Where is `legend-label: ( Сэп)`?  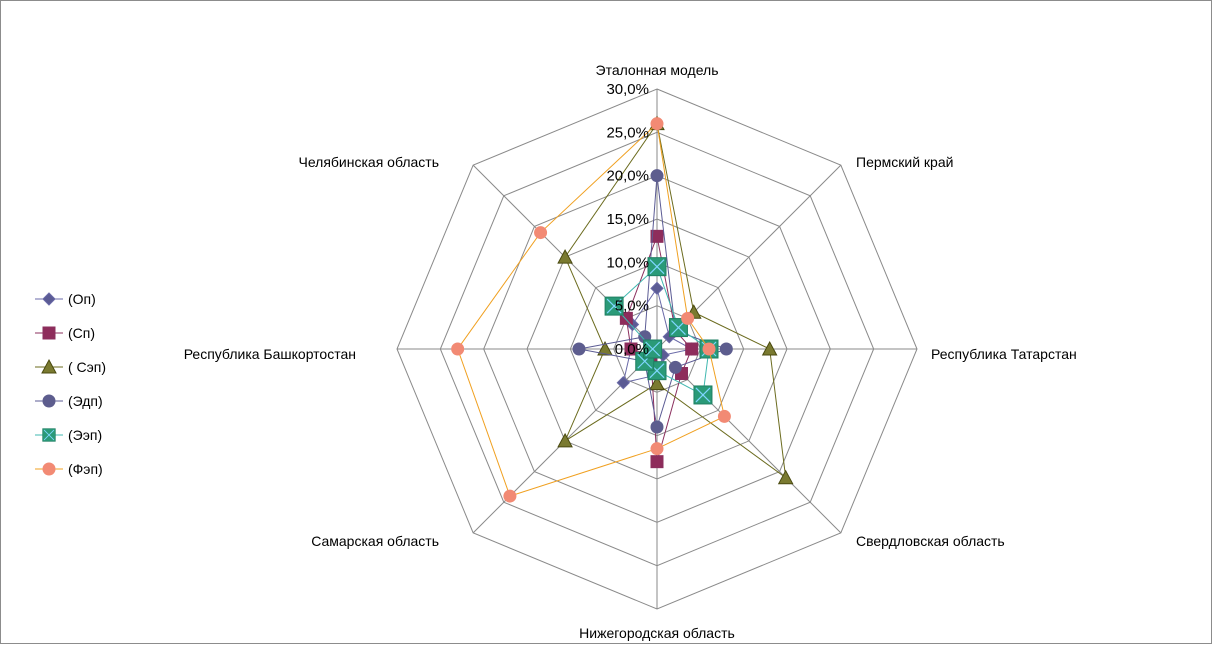 legend-label: ( Сэп) is located at coordinates (87, 367).